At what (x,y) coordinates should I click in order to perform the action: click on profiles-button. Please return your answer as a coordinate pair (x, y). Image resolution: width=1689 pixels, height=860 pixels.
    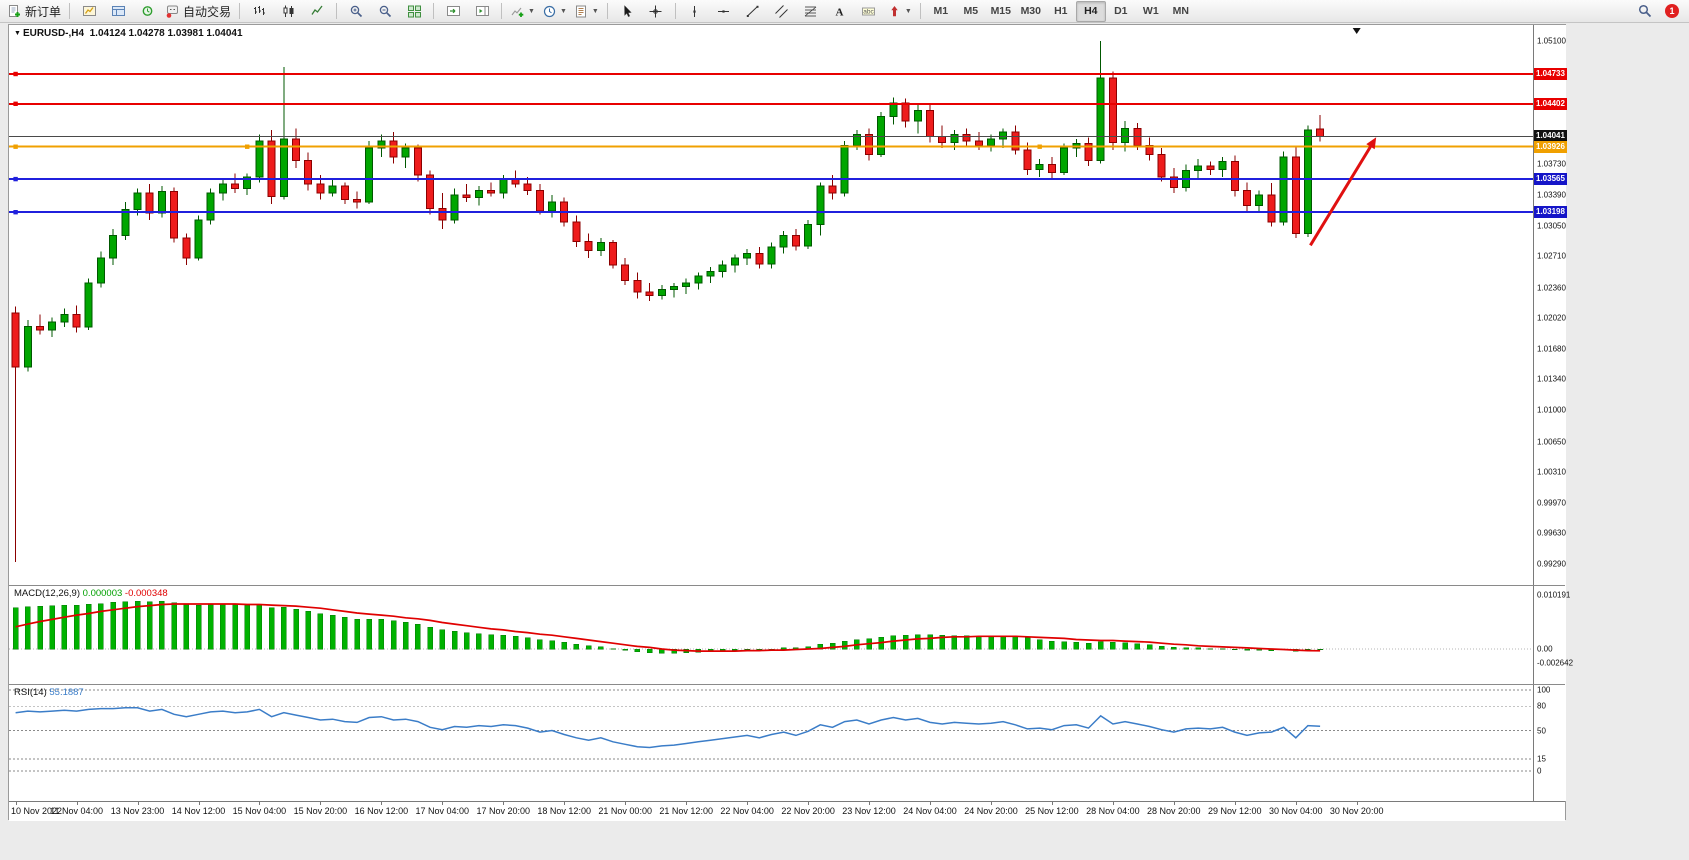
    Looking at the image, I should click on (118, 11).